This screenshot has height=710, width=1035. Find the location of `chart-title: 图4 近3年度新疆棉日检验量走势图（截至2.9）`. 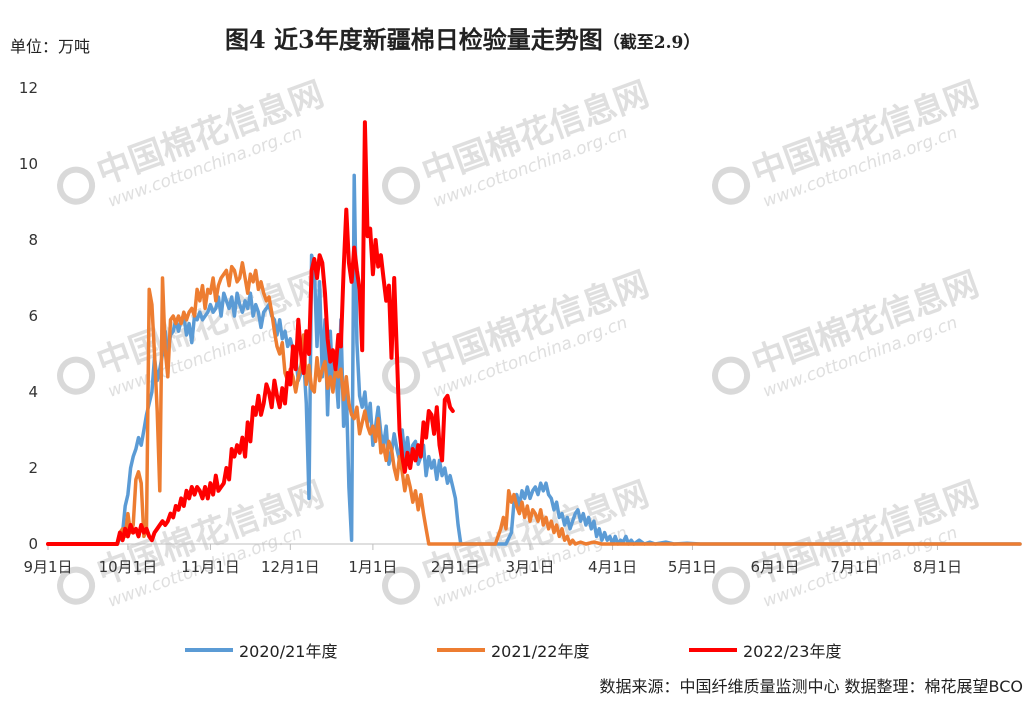

chart-title: 图4 近3年度新疆棉日检验量走势图（截至2.9） is located at coordinates (462, 37).